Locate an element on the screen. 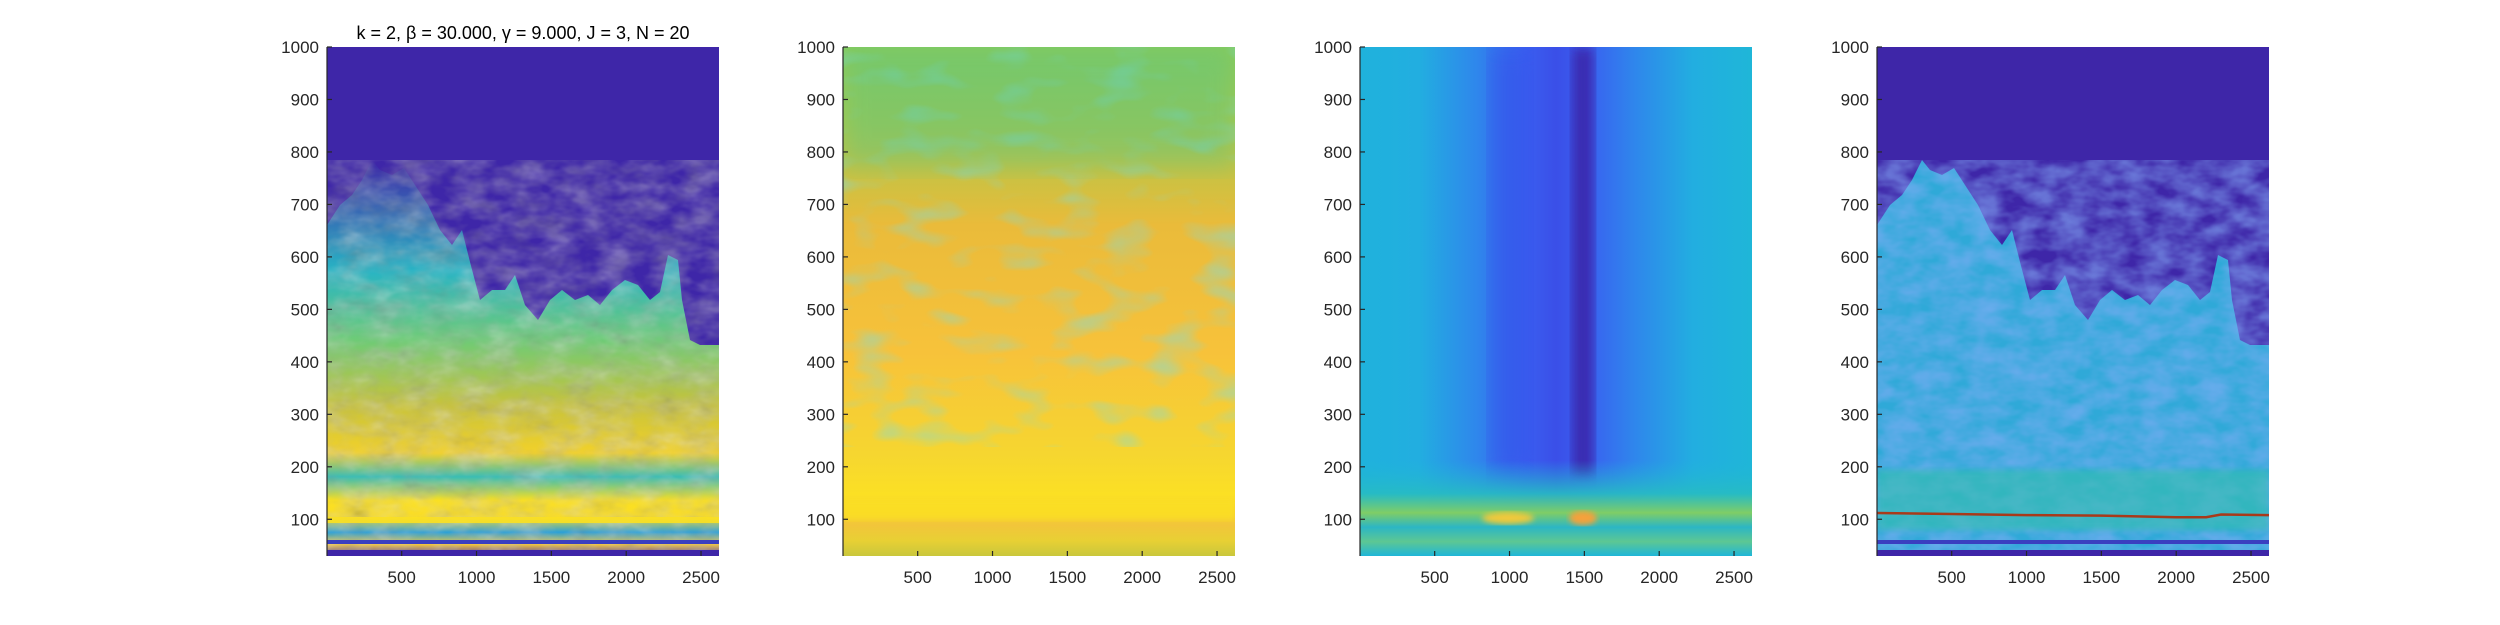  panel-2-y-tick-label: 1000 is located at coordinates (816, 47).